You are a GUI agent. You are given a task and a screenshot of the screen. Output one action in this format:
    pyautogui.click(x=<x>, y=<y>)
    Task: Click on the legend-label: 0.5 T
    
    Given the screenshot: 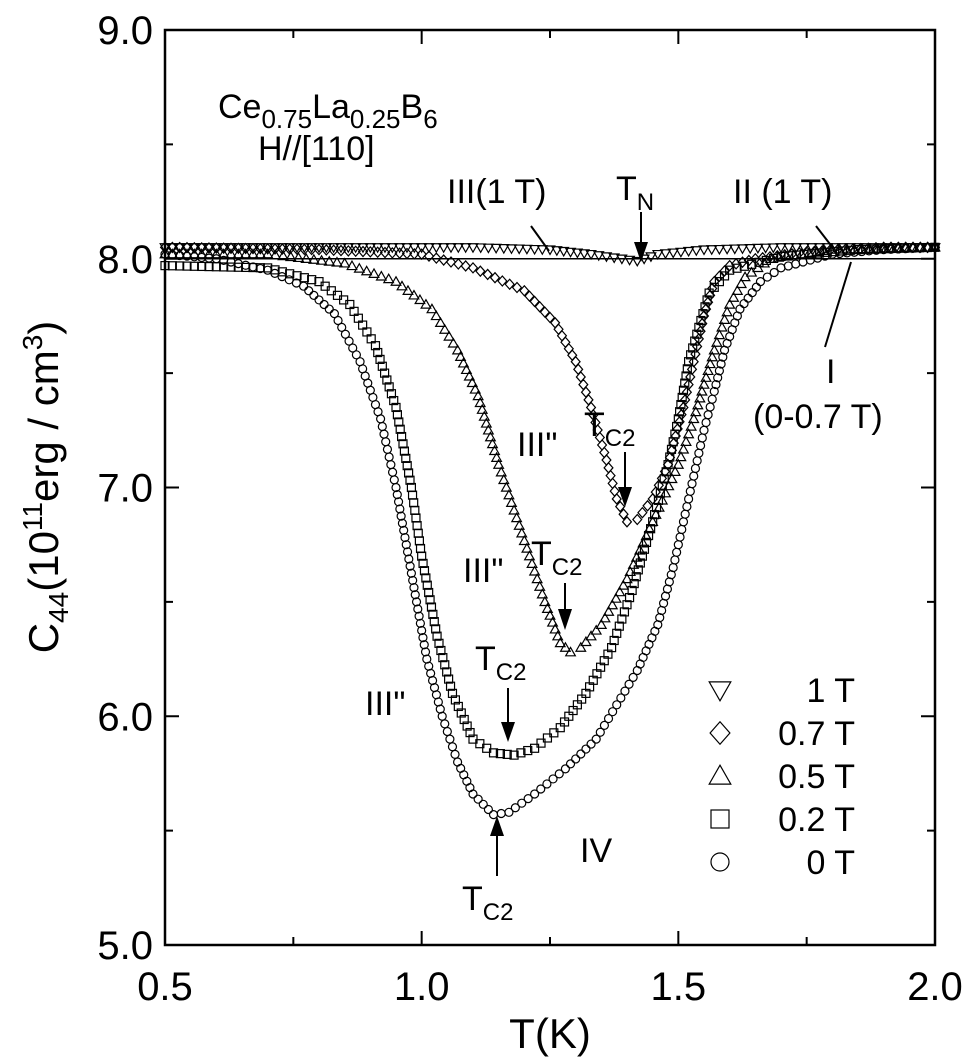 What is the action you would take?
    pyautogui.click(x=816, y=777)
    